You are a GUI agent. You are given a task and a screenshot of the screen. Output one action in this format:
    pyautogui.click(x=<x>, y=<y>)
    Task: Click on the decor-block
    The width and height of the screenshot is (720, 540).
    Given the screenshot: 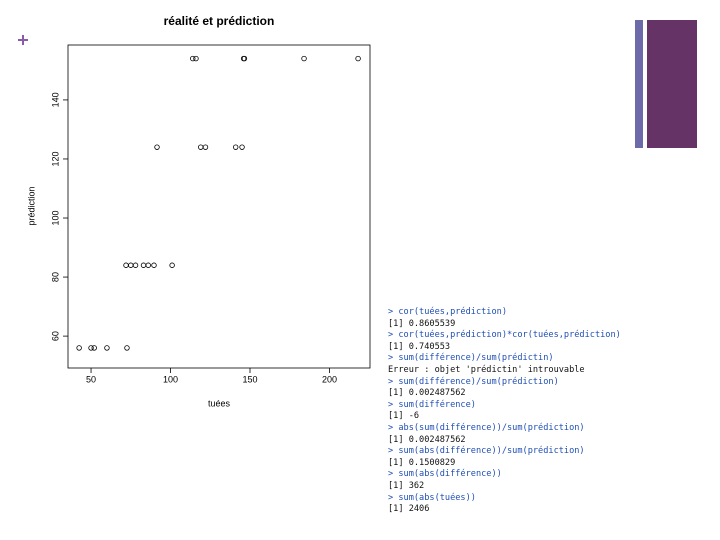 What is the action you would take?
    pyautogui.click(x=672, y=84)
    